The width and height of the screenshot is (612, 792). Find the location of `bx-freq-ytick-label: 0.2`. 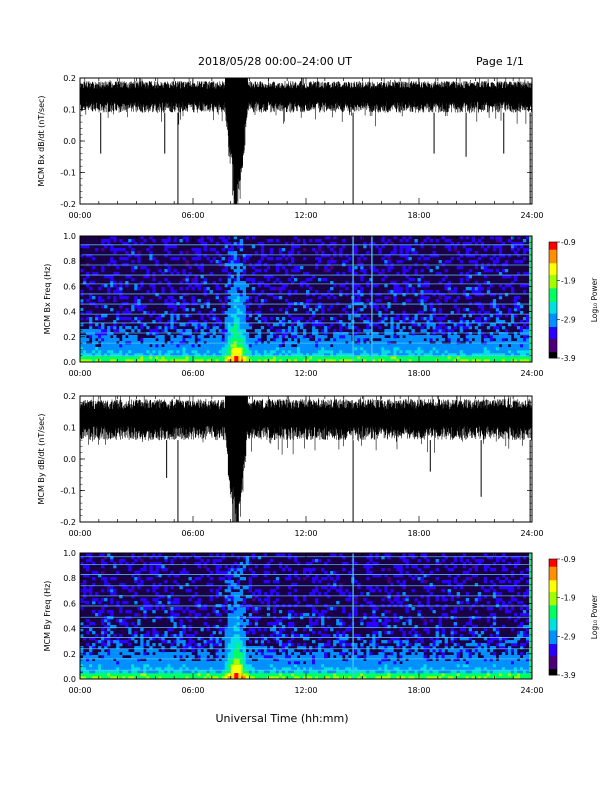

bx-freq-ytick-label: 0.2 is located at coordinates (69, 337).